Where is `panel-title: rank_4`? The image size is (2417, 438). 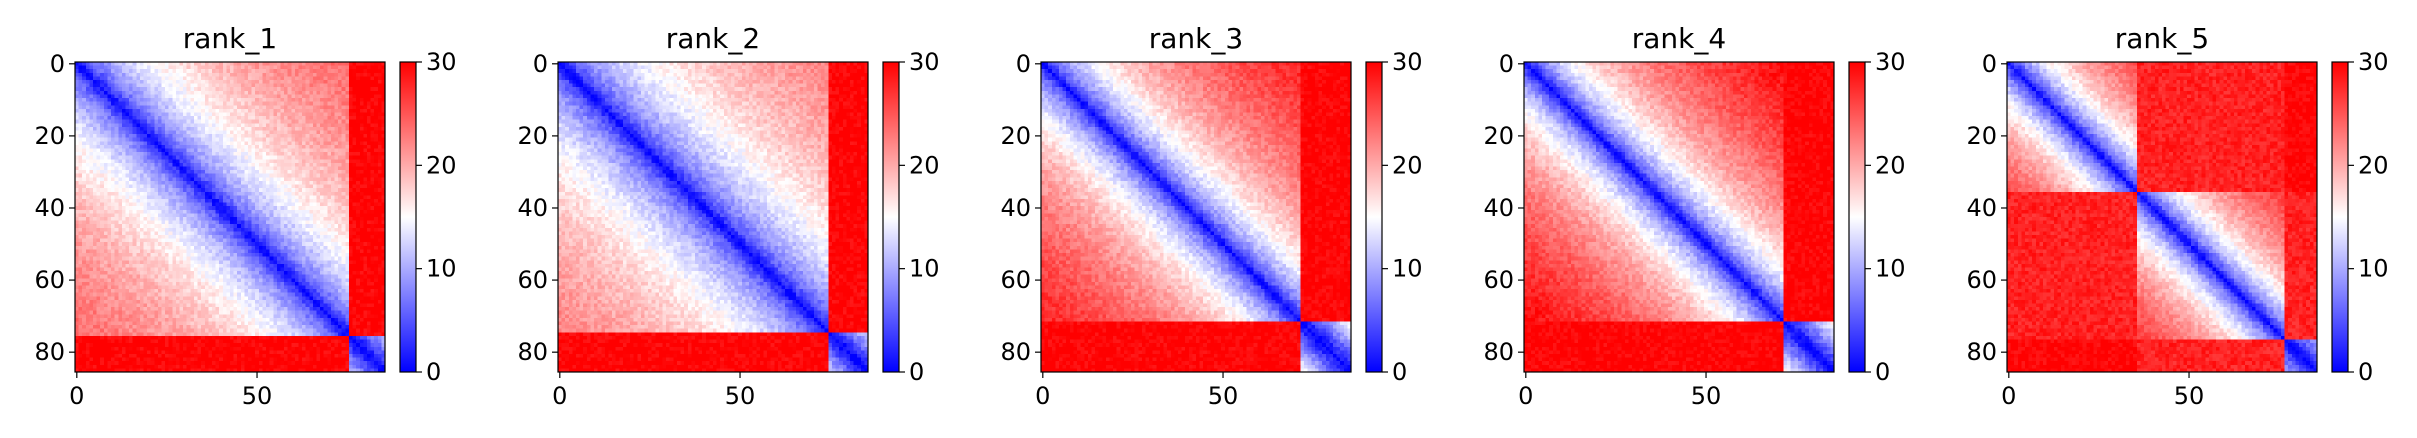 panel-title: rank_4 is located at coordinates (1679, 38).